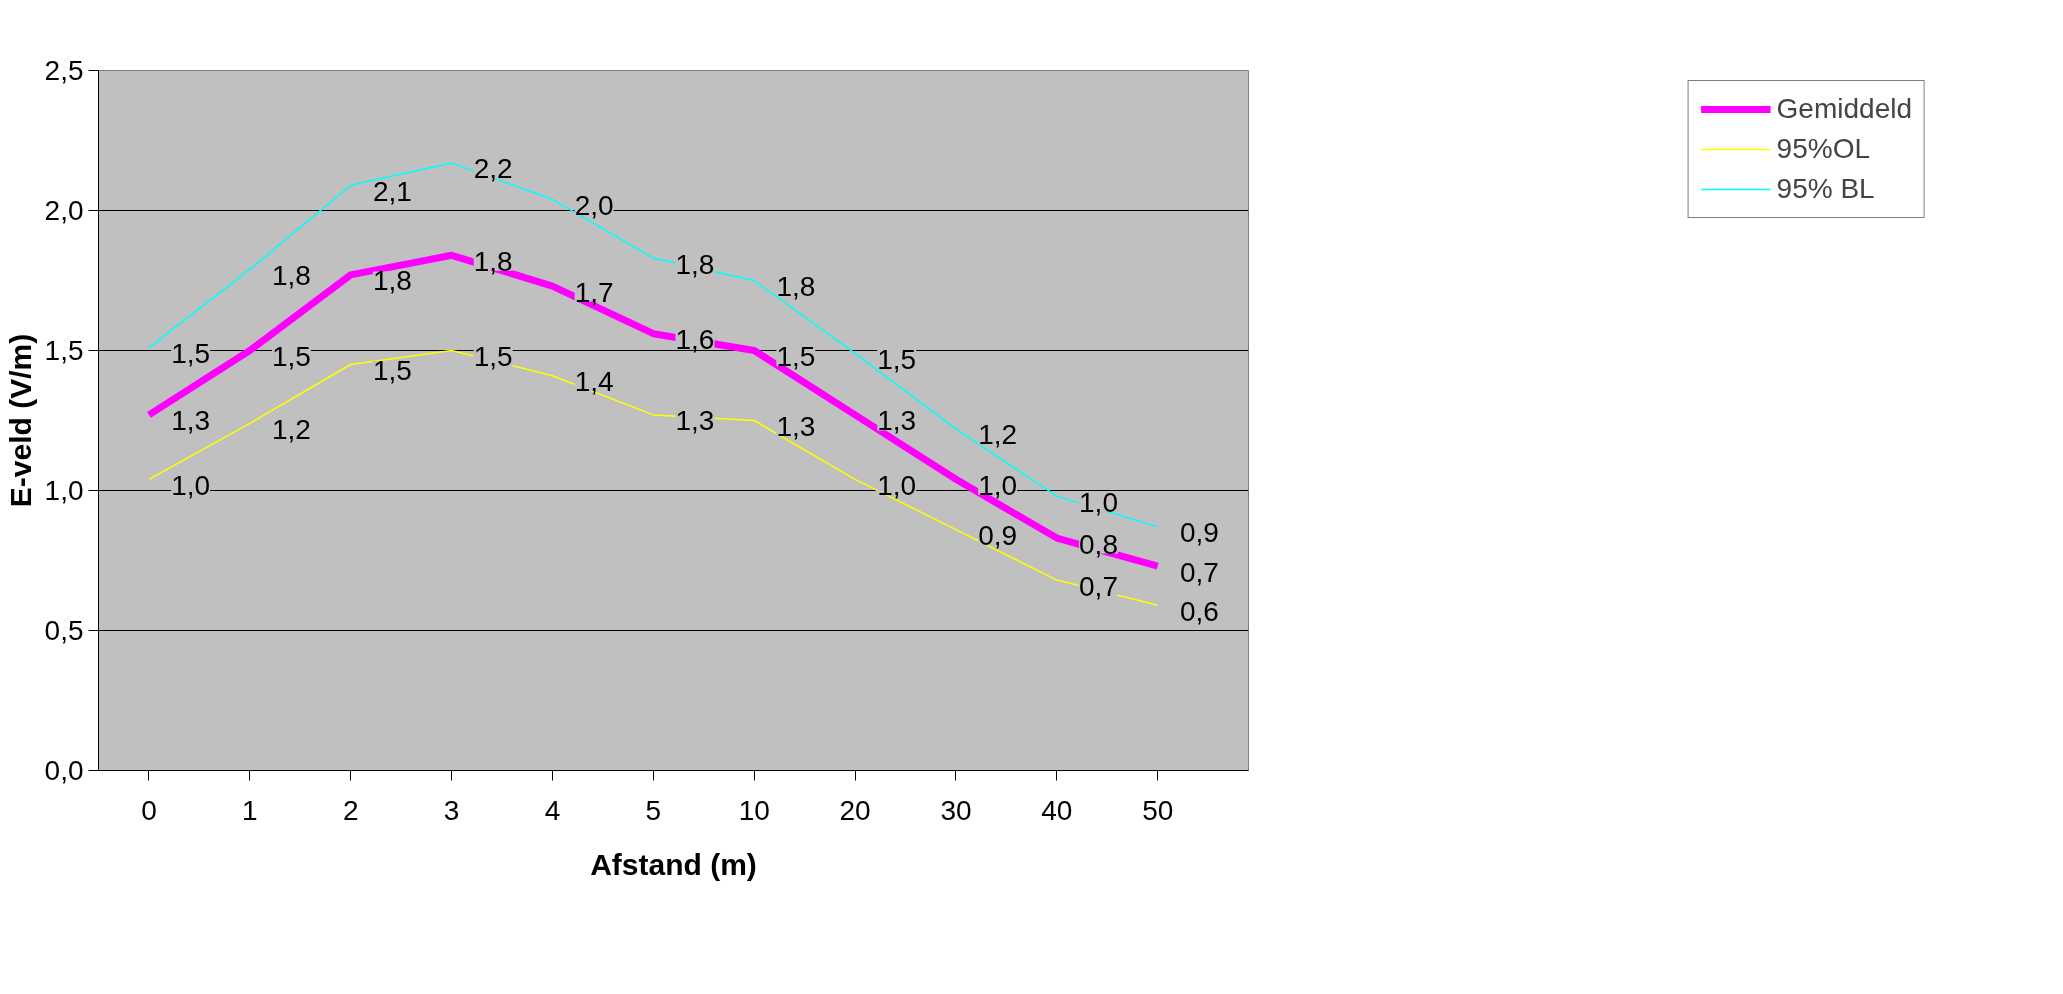  I want to click on x-tick-label: 10, so click(754, 810).